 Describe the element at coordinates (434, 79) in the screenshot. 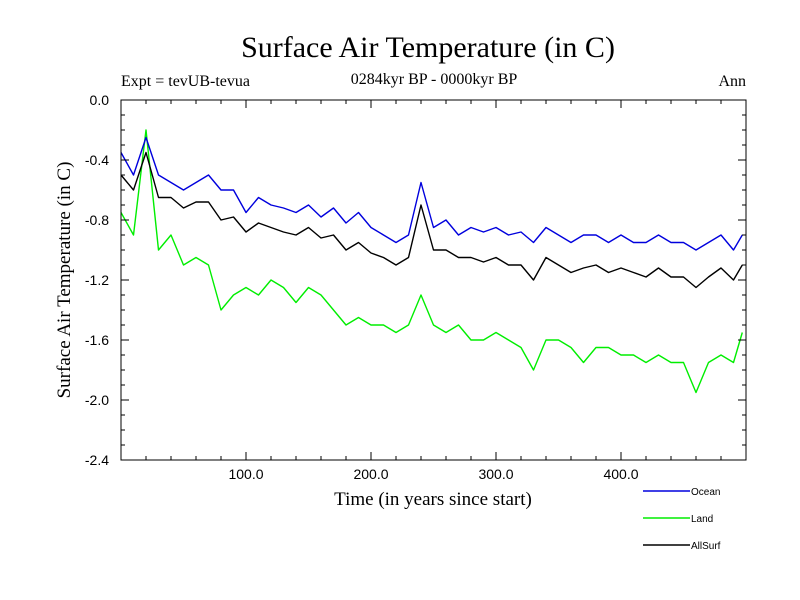

I see `chart-subtitle: 0284kyr BP - 0000kyr BP` at that location.